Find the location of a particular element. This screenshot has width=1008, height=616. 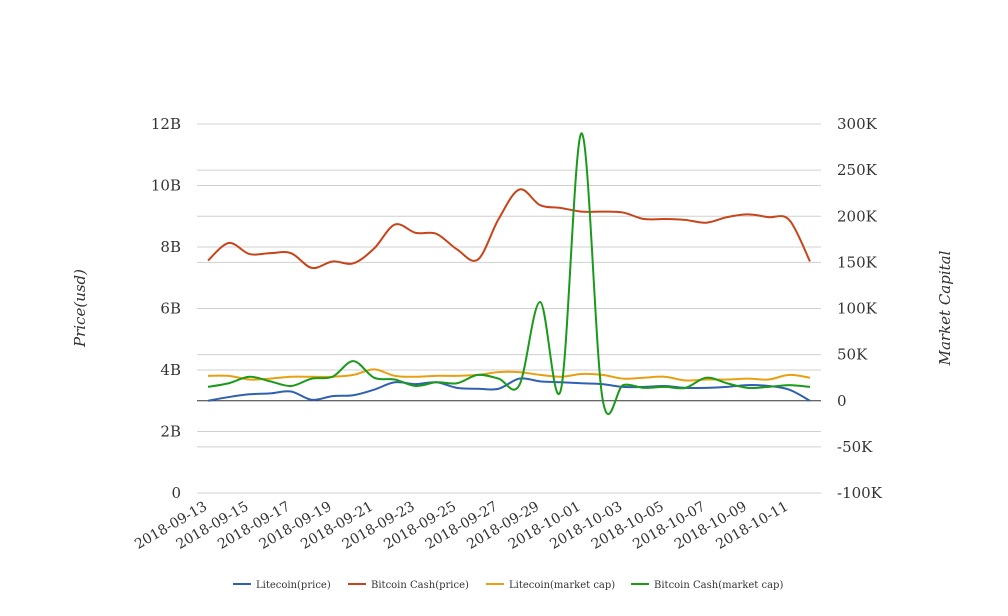

legend-item-bitcoin-cash-market-cap: Bitcoin Cash(market cap) is located at coordinates (707, 585).